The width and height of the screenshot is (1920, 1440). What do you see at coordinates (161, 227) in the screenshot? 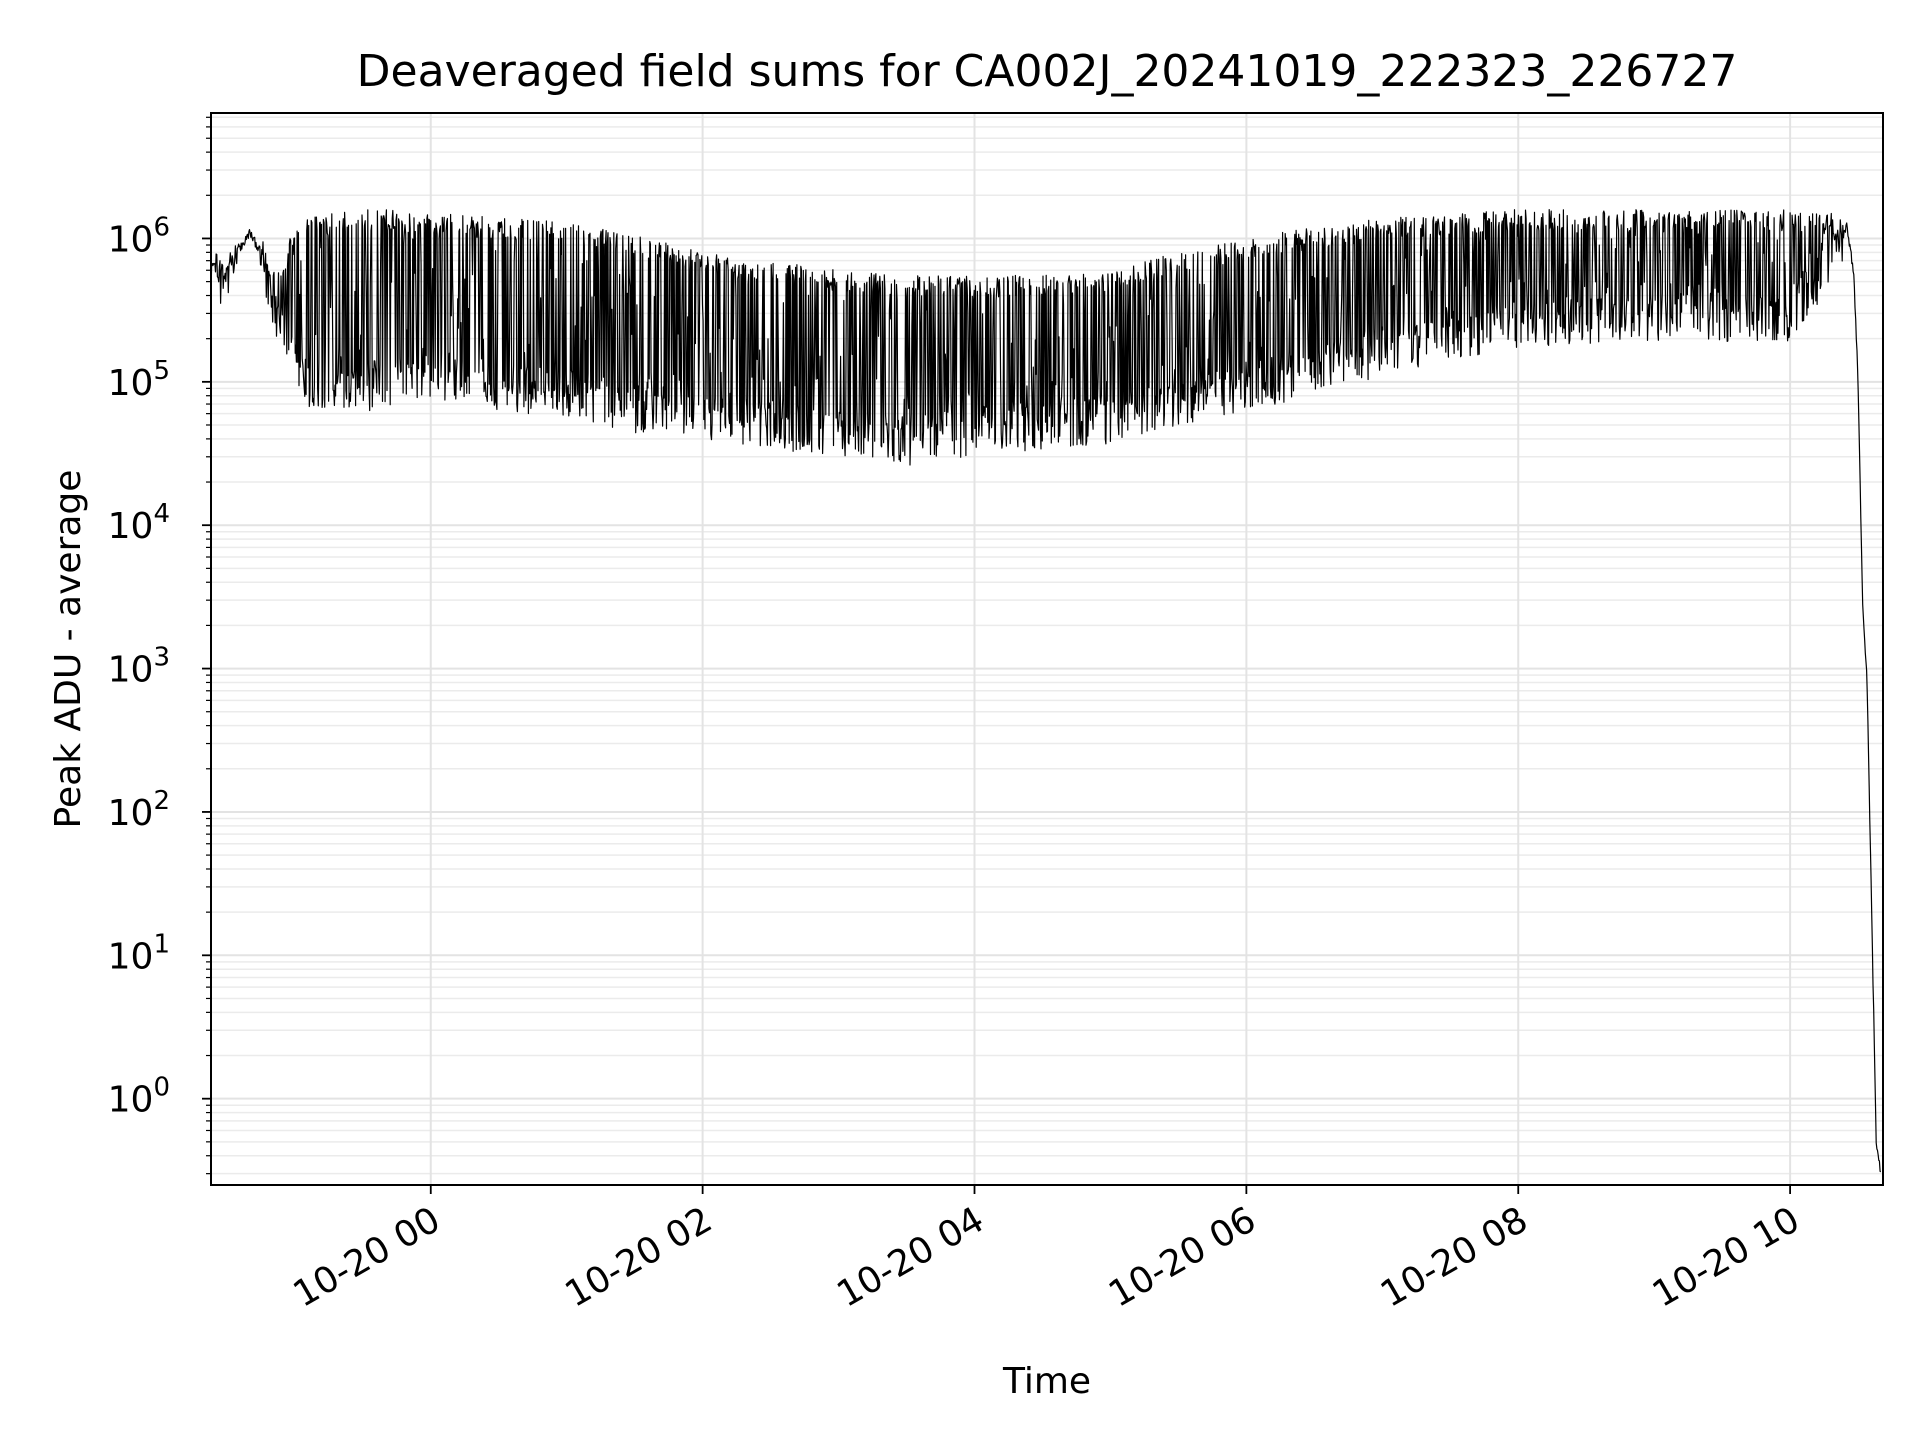
I see `y-tick-exponent: 6` at bounding box center [161, 227].